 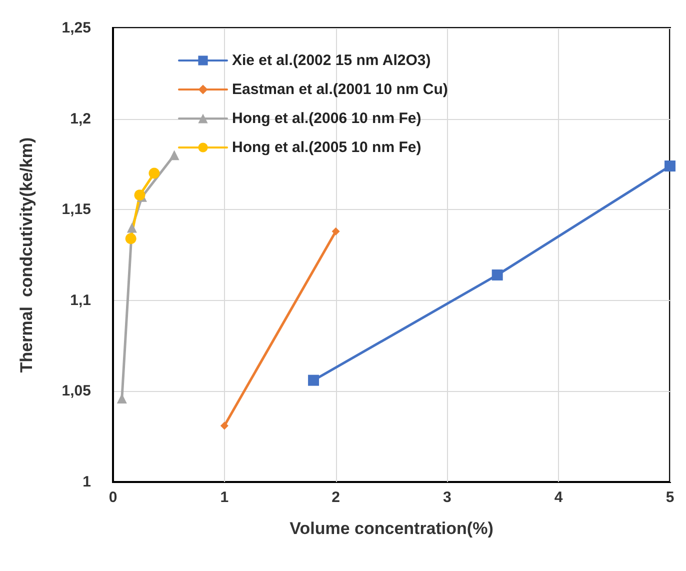 What do you see at coordinates (224, 497) in the screenshot?
I see `x-tick-label: 1` at bounding box center [224, 497].